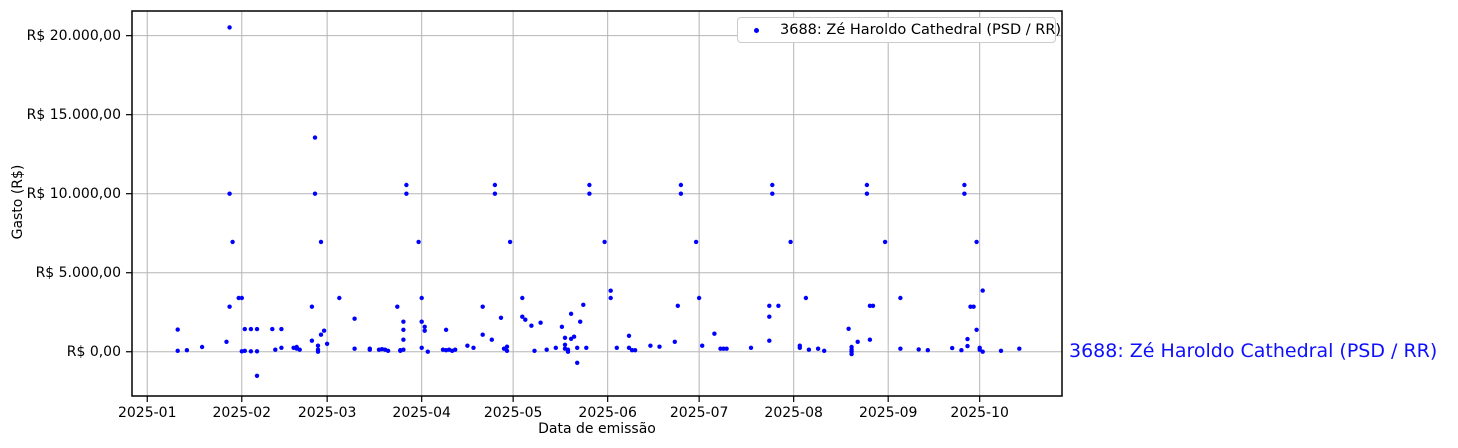  What do you see at coordinates (327, 413) in the screenshot?
I see `x-tick-label: 2025-03` at bounding box center [327, 413].